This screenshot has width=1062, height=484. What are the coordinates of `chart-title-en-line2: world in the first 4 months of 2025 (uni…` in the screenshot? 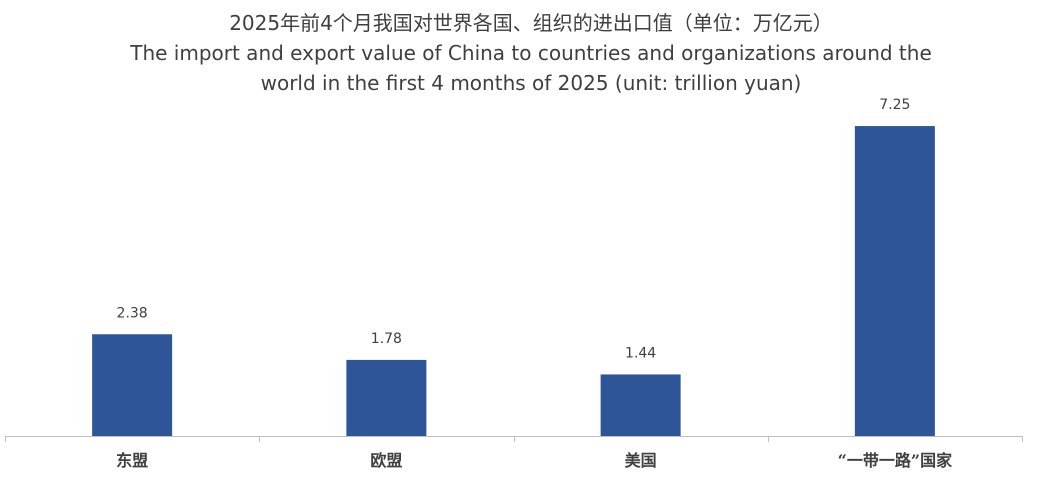 It's located at (531, 83).